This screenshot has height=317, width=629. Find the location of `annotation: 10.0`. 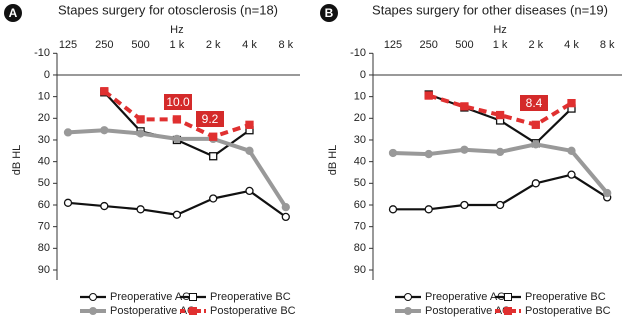

annotation: 10.0 is located at coordinates (178, 102).